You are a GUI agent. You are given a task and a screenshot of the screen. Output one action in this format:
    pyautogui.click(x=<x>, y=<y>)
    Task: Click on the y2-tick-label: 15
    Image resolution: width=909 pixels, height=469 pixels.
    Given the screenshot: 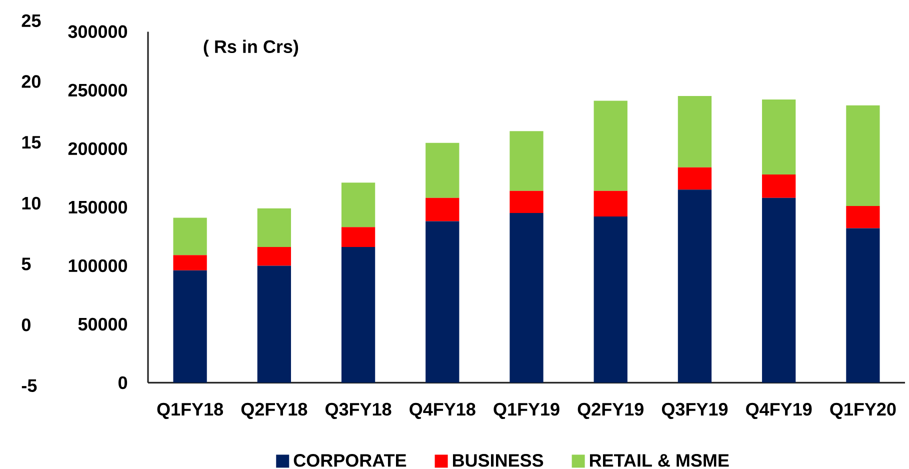 What is the action you would take?
    pyautogui.click(x=31, y=142)
    